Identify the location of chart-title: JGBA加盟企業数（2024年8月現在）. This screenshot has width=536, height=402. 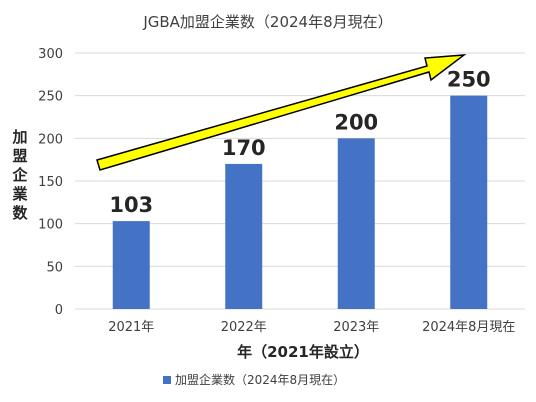
(267, 22).